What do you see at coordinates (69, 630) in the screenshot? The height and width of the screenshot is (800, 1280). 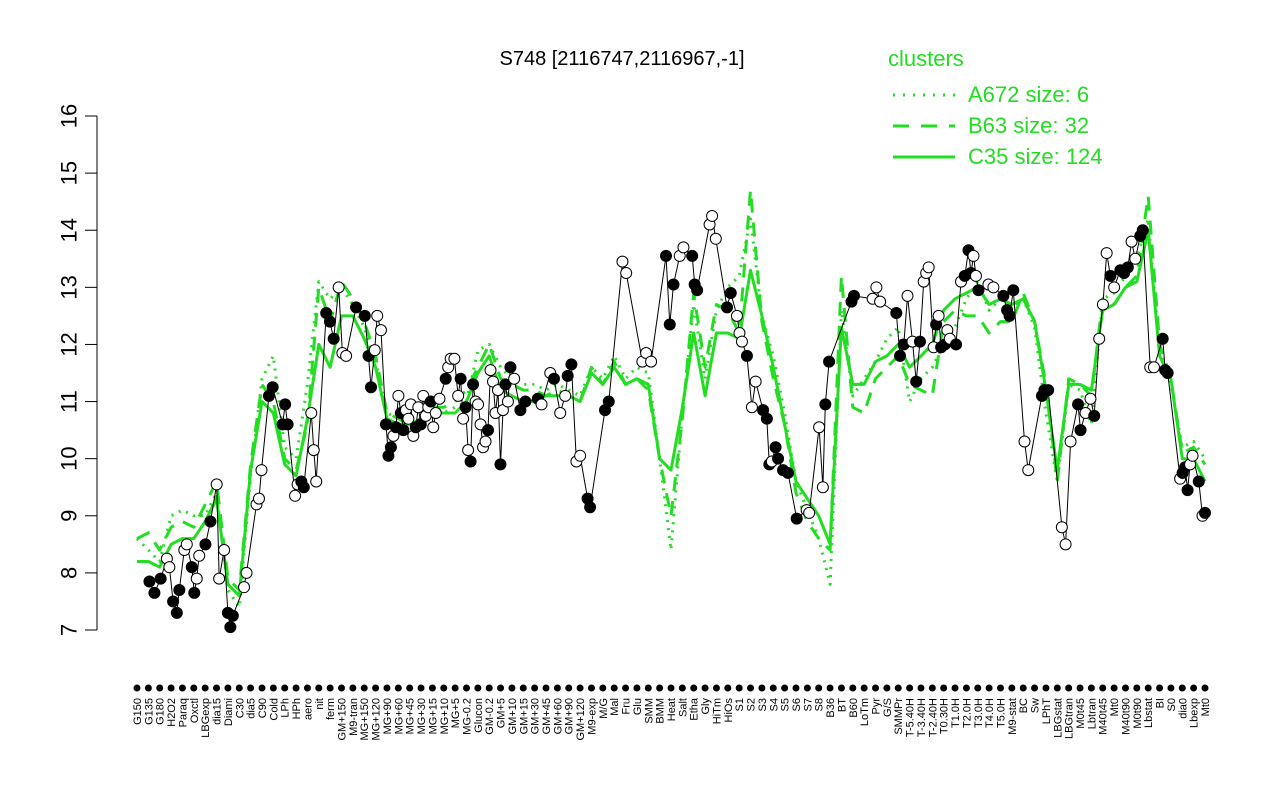 I see `y-tick-label: 7` at bounding box center [69, 630].